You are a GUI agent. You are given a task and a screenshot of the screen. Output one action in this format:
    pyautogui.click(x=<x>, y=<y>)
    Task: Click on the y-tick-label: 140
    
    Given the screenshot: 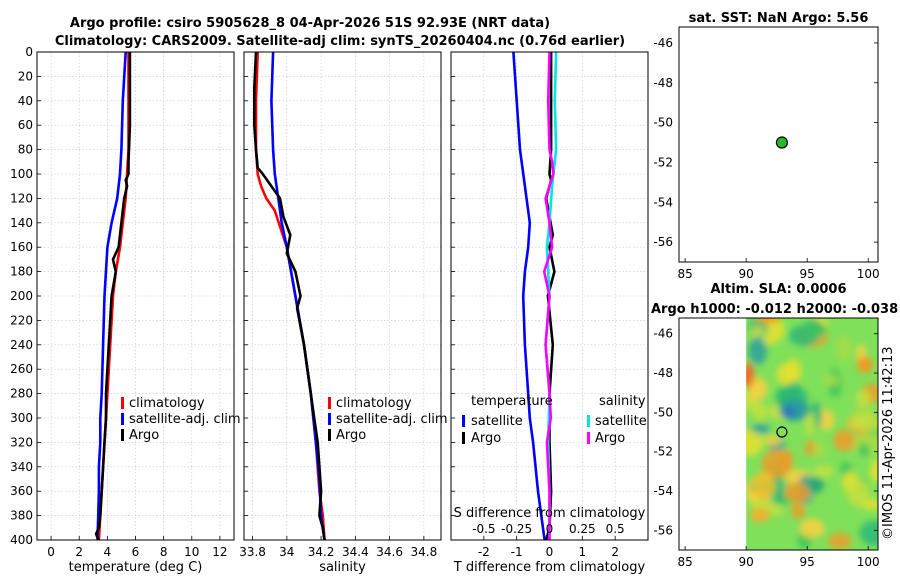 What is the action you would take?
    pyautogui.click(x=21, y=223)
    